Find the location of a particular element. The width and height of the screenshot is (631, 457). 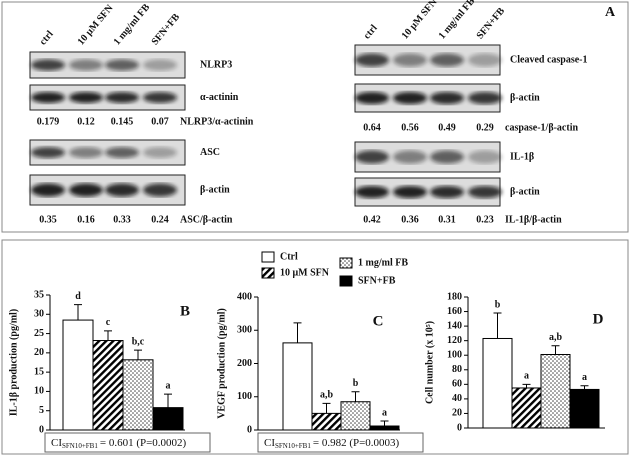

significance-letter: b,c is located at coordinates (138, 341).